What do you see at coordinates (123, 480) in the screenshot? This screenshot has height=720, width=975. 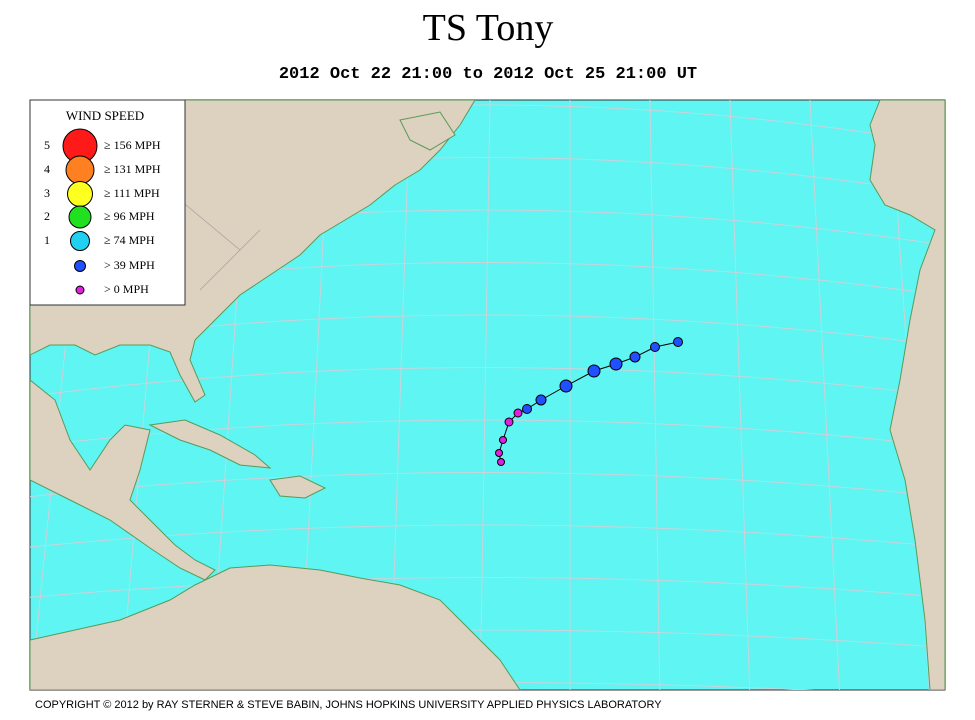 I see `central-america` at bounding box center [123, 480].